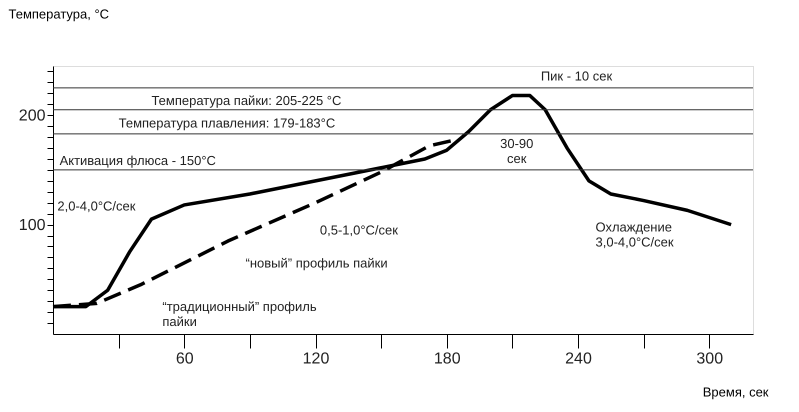 The width and height of the screenshot is (799, 412). Describe the element at coordinates (735, 392) in the screenshot. I see `x-axis-title: Время, сек` at that location.